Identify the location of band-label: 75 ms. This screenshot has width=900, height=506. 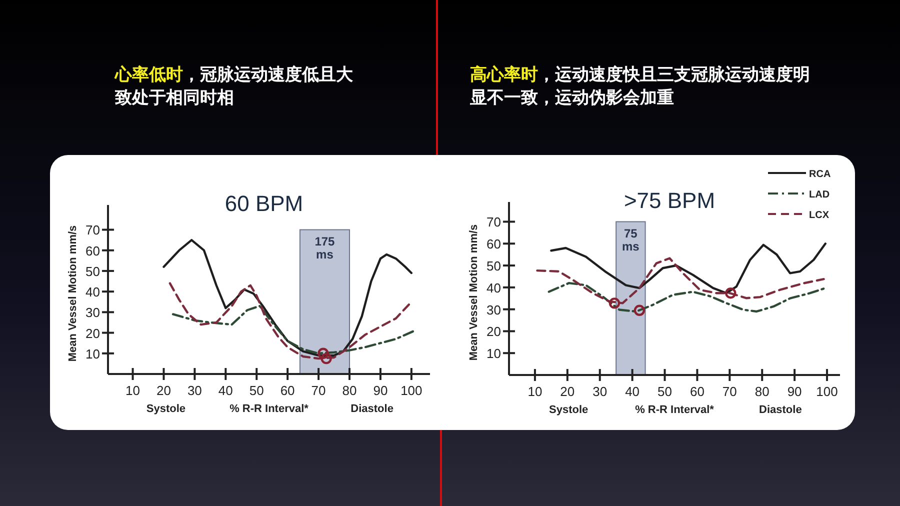
(631, 240).